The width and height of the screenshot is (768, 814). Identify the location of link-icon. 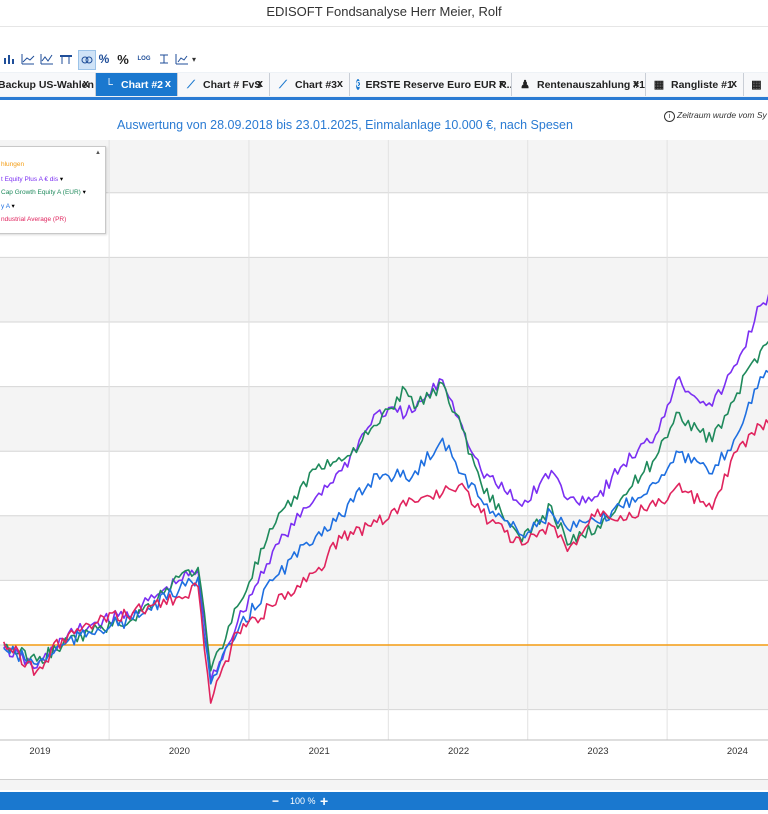
(87, 60).